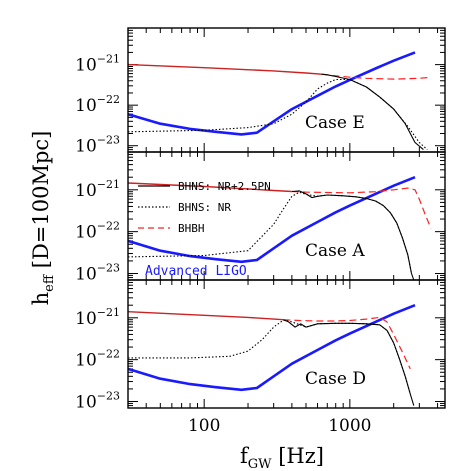  What do you see at coordinates (224, 186) in the screenshot?
I see `legend-label: BHNS: NR+2.5PN` at bounding box center [224, 186].